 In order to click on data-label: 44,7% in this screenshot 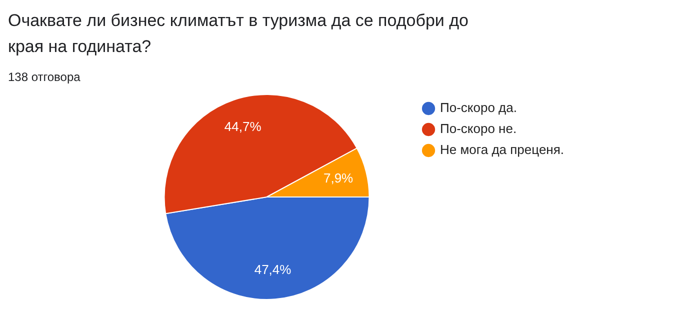, I will do `click(243, 126)`.